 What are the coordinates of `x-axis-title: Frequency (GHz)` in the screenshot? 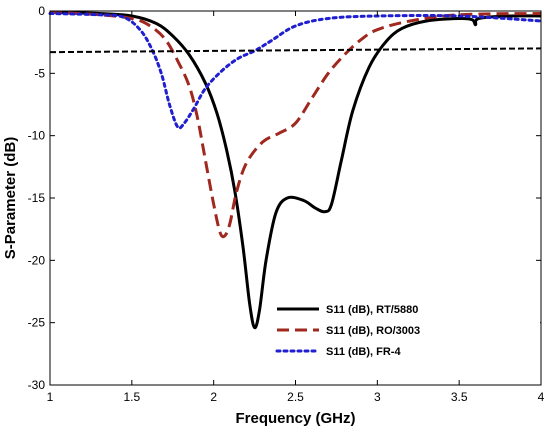 It's located at (295, 418).